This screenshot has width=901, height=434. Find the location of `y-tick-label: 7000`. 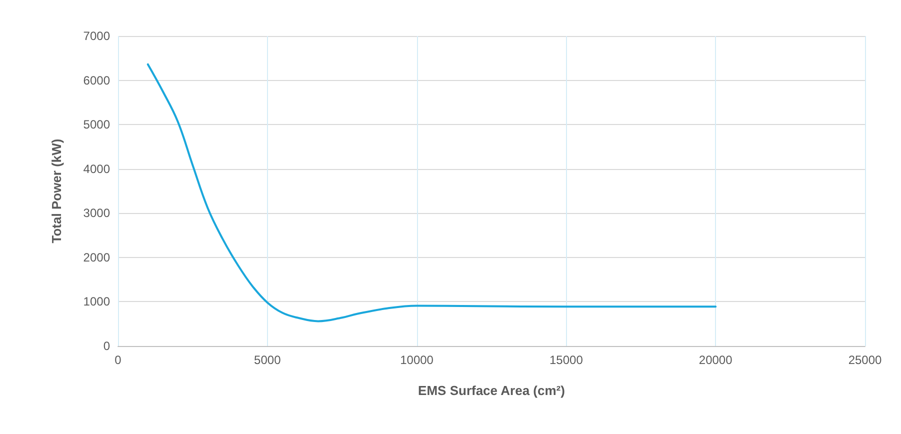

y-tick-label: 7000 is located at coordinates (96, 36).